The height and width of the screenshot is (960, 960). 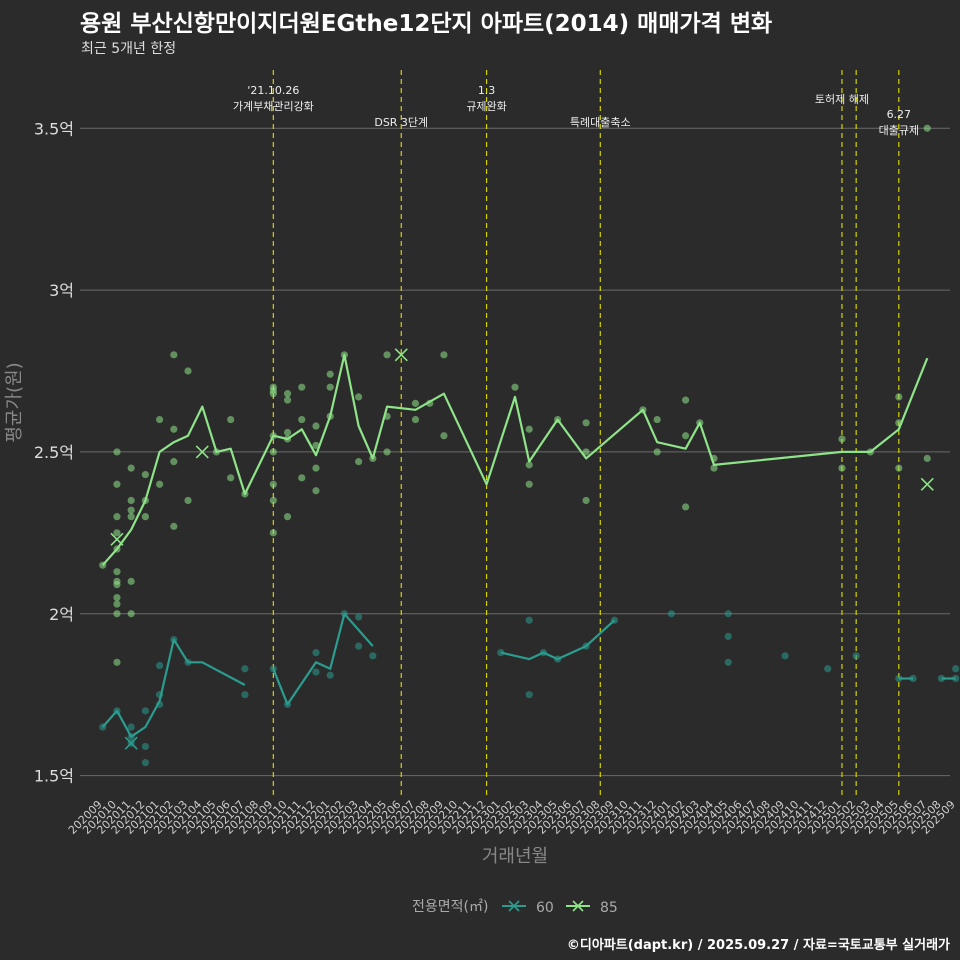 What do you see at coordinates (54, 776) in the screenshot?
I see `y-tick-label: 1.5억` at bounding box center [54, 776].